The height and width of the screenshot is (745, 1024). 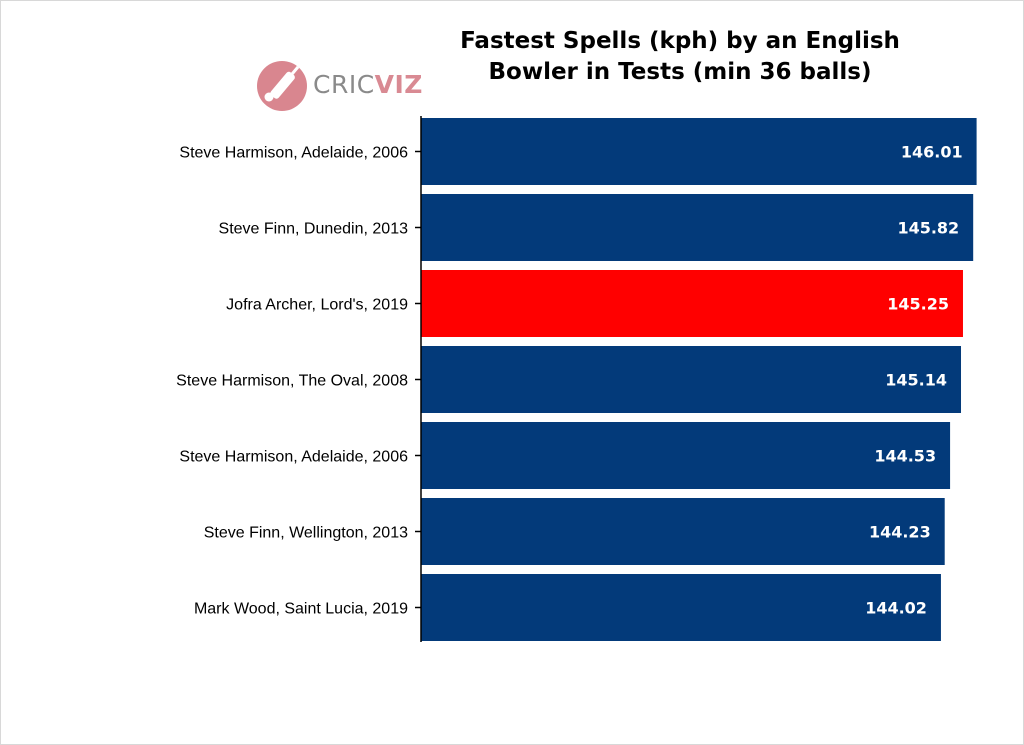 What do you see at coordinates (292, 381) in the screenshot?
I see `y-axis-category-label: Steve Harmison, The Oval, 2008` at bounding box center [292, 381].